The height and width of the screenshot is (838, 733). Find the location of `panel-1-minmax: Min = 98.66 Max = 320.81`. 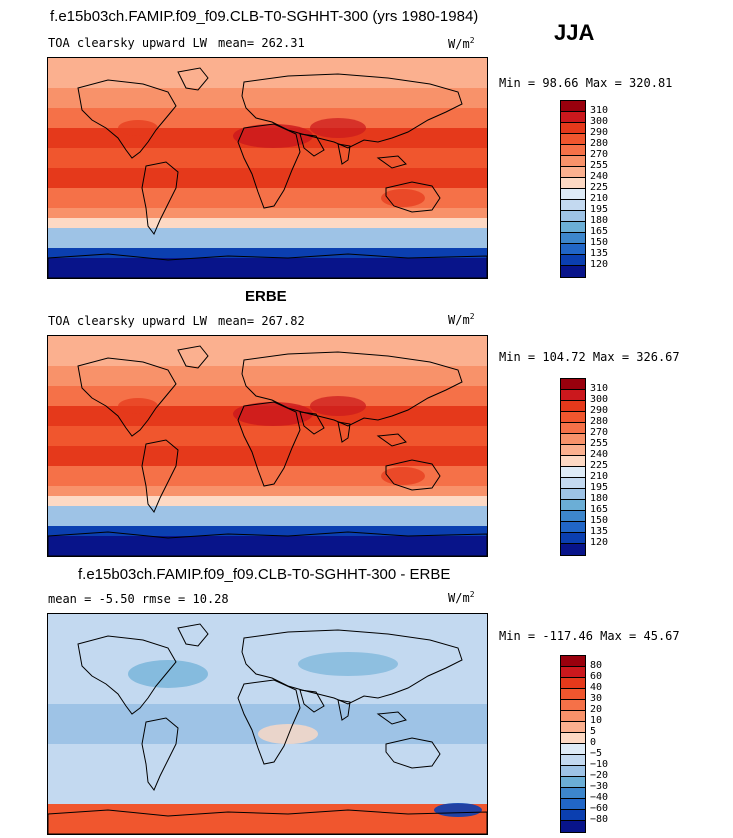

panel-1-minmax: Min = 98.66 Max = 320.81 is located at coordinates (586, 83).